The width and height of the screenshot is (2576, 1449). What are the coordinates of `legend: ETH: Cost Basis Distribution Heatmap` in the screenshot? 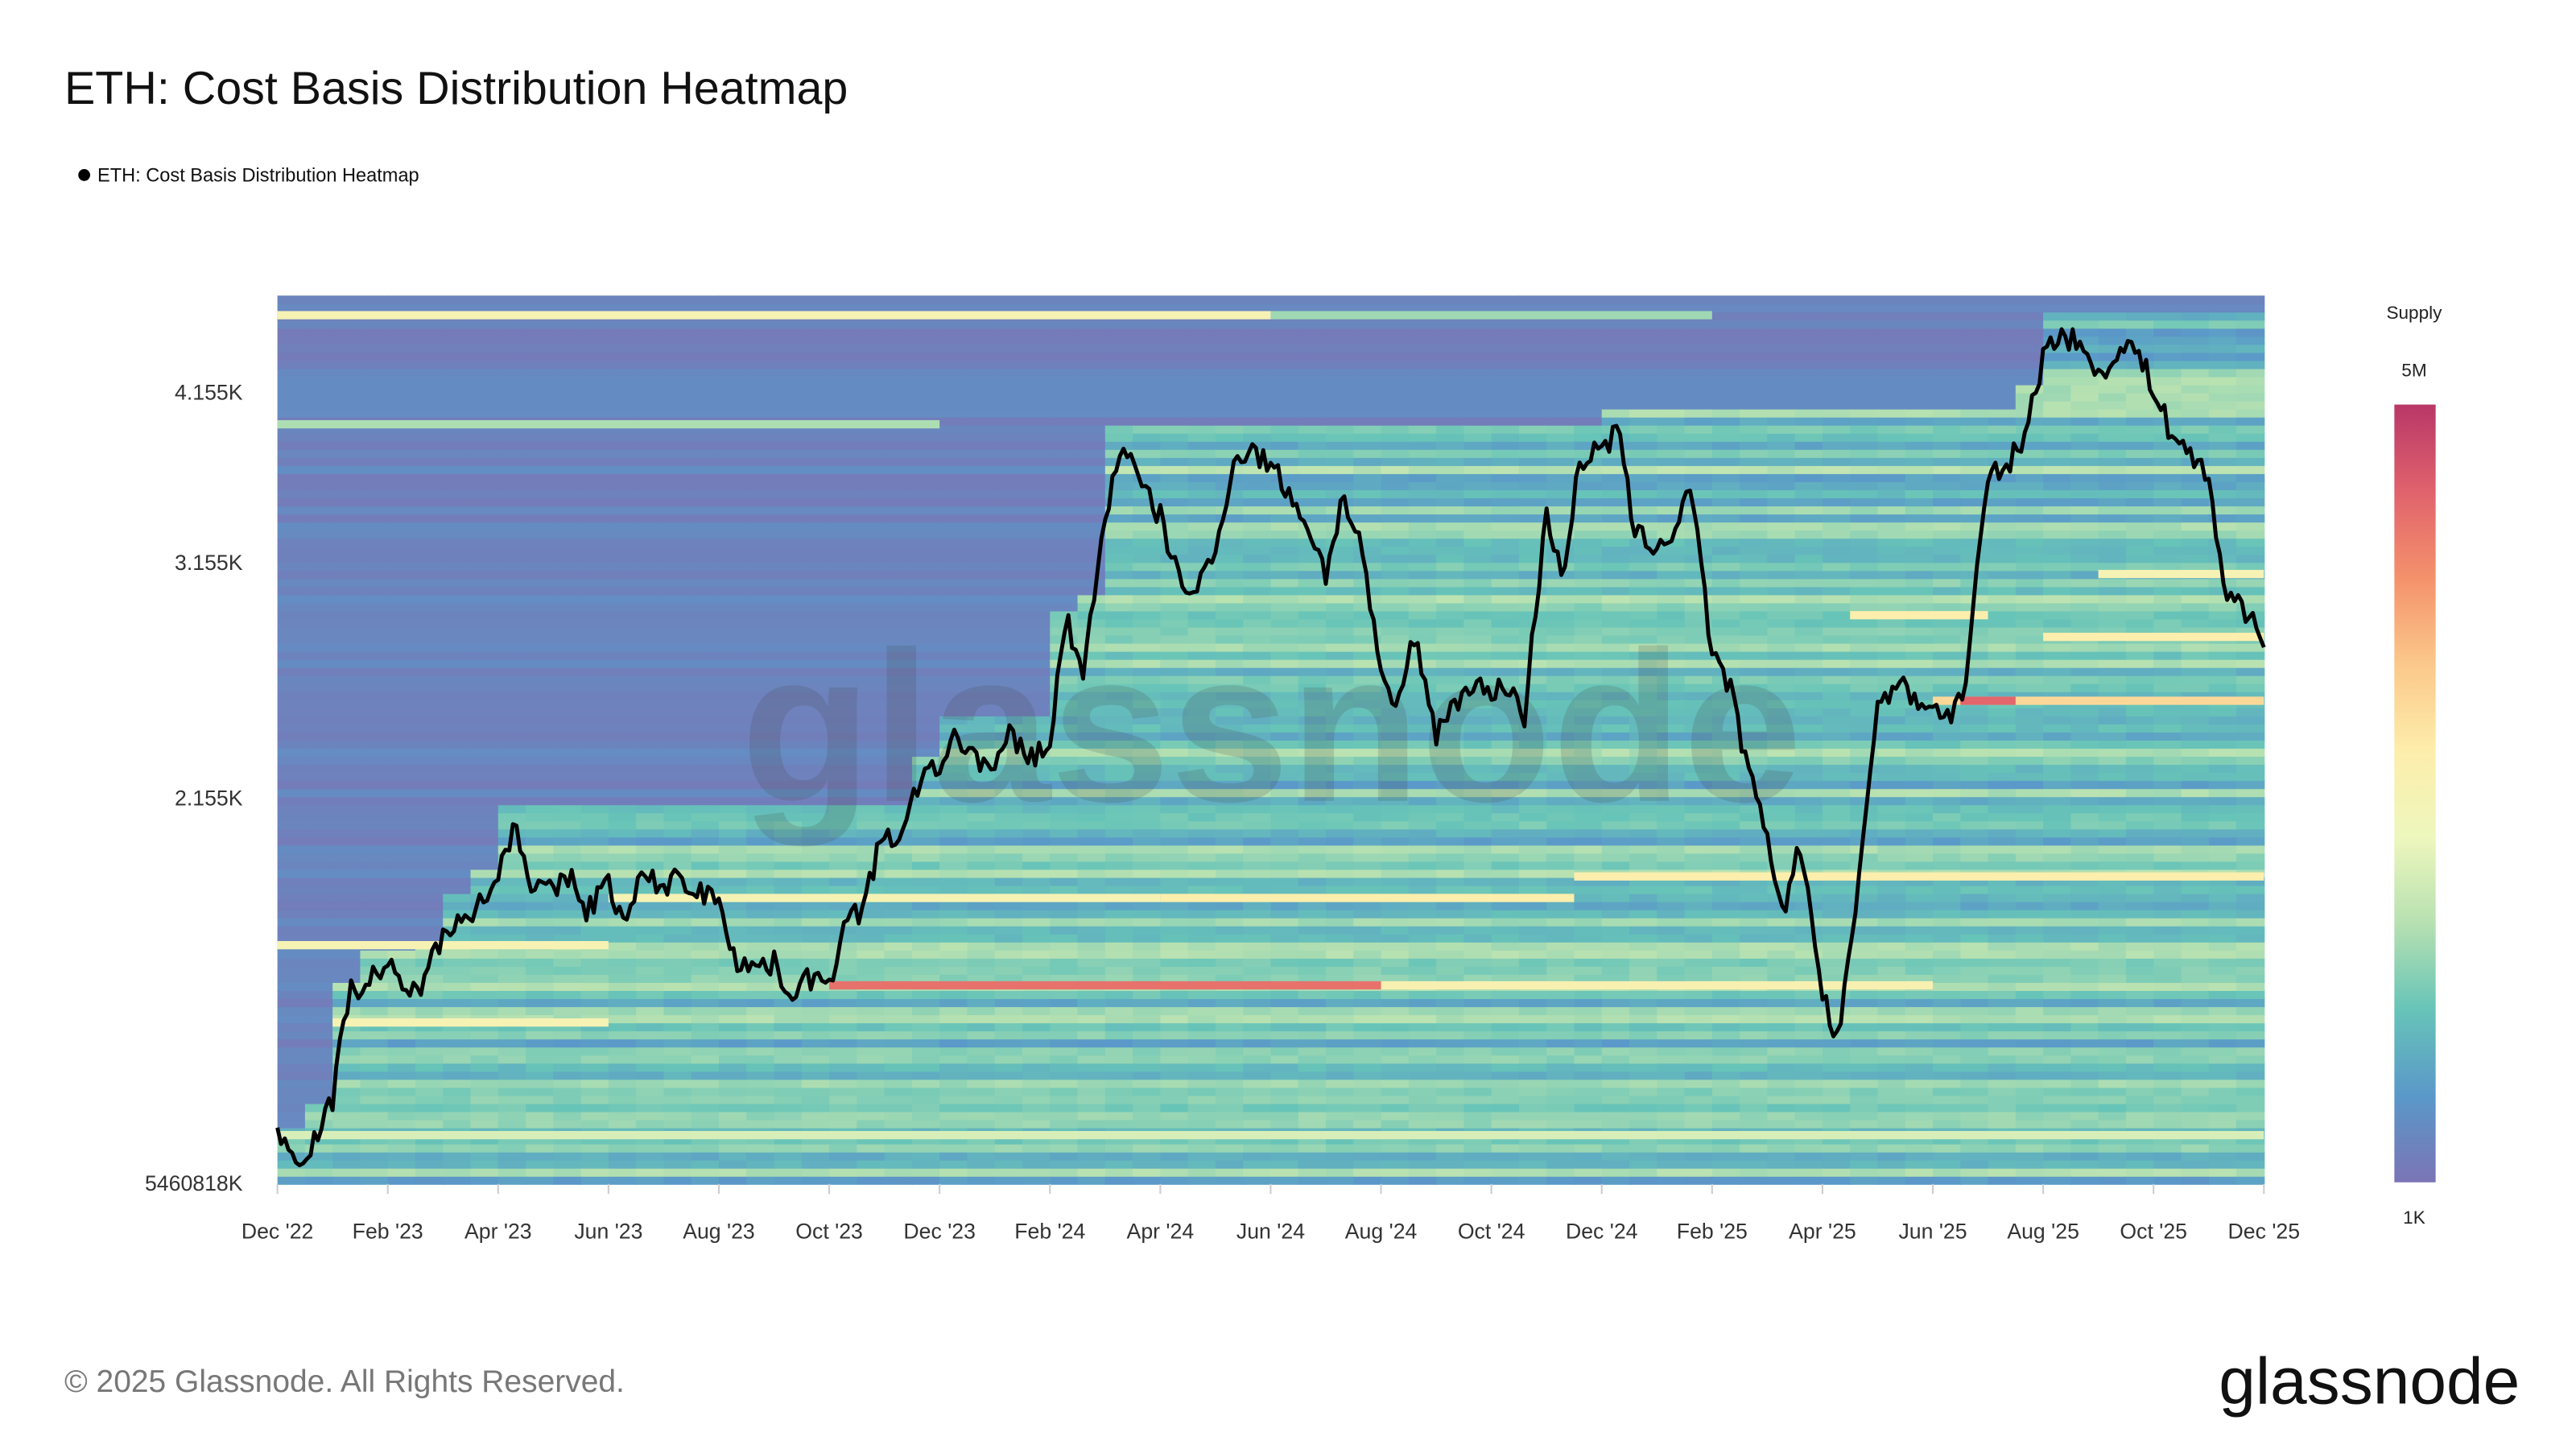 It's located at (248, 175).